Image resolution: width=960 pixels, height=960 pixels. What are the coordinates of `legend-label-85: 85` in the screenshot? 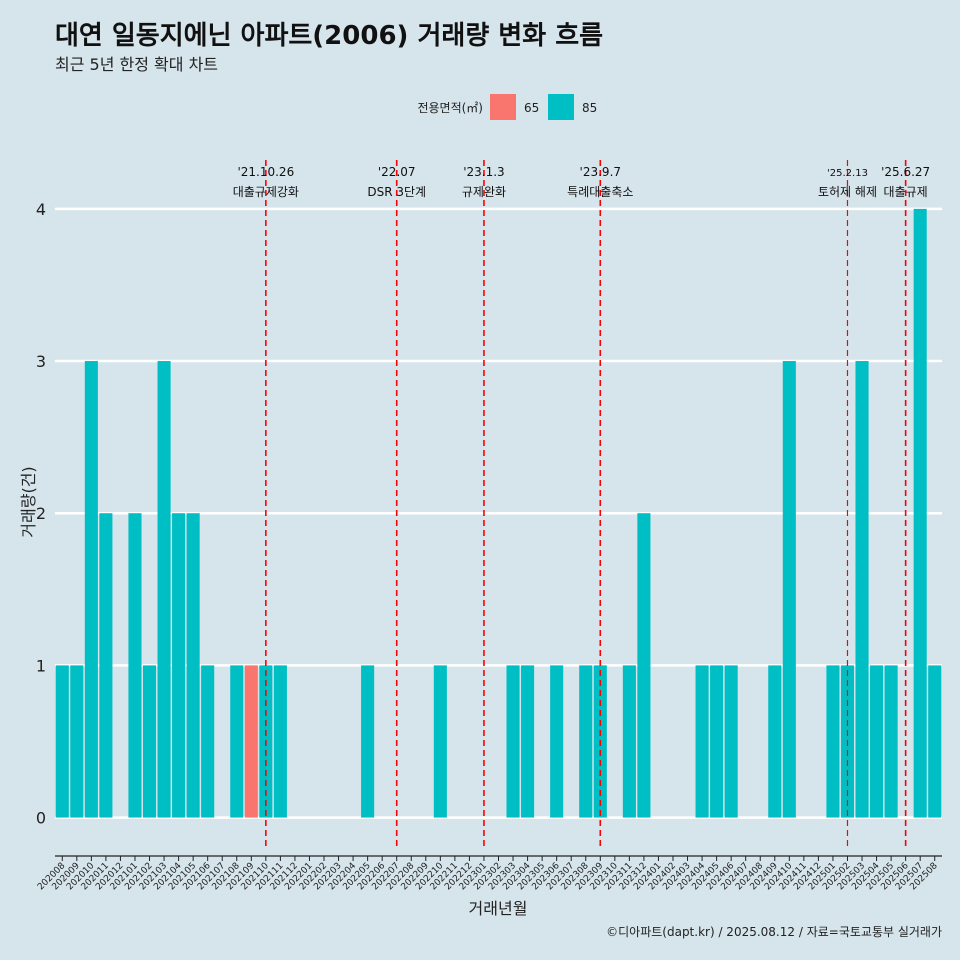 It's located at (589, 108).